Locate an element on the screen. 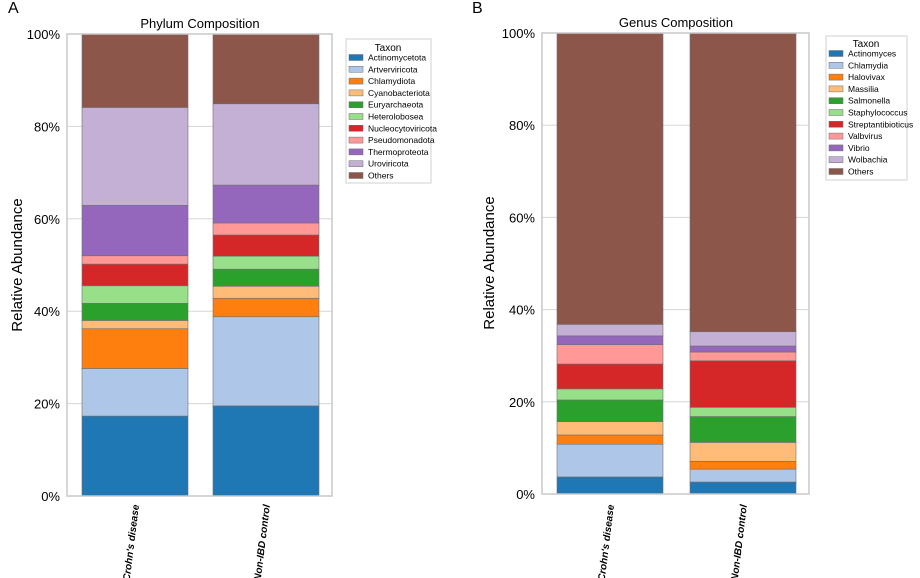  panel-b-legend-label: Others is located at coordinates (861, 172).